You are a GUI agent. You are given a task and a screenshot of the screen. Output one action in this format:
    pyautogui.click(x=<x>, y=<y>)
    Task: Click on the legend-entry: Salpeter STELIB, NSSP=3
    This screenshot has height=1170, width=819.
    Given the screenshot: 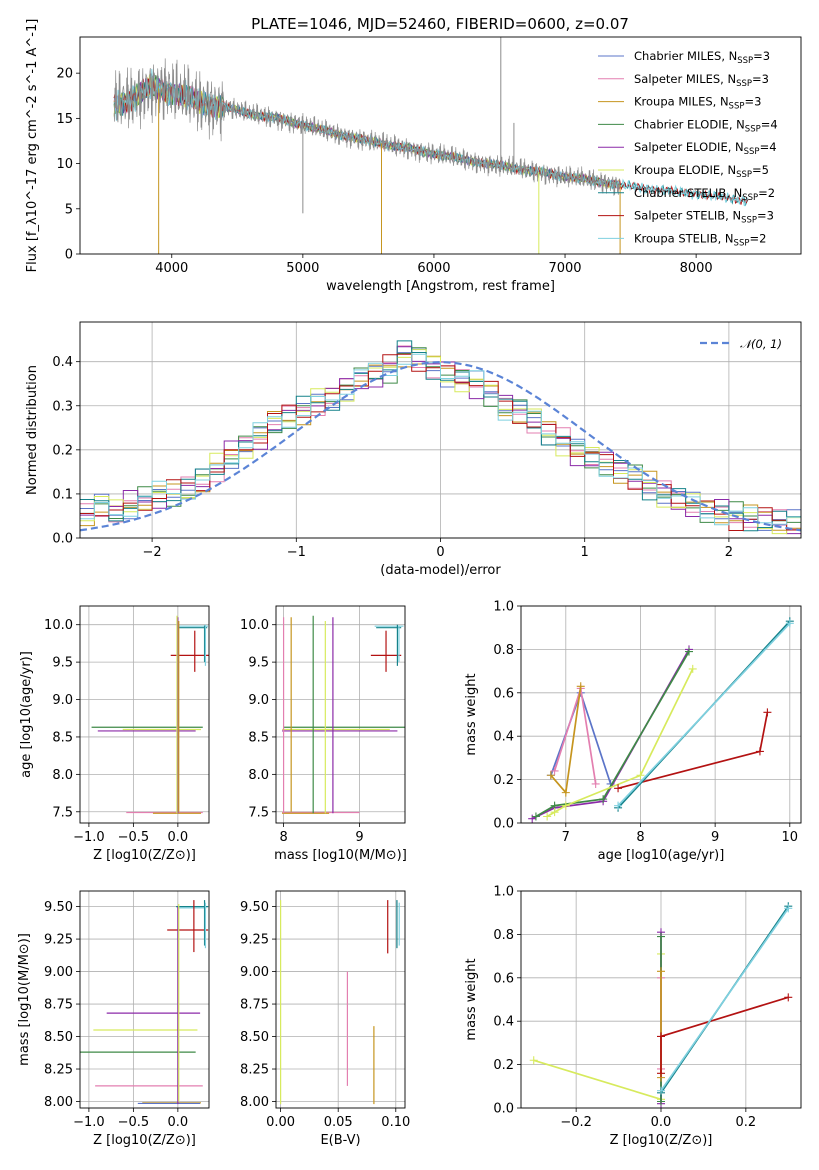 What is the action you would take?
    pyautogui.click(x=704, y=217)
    